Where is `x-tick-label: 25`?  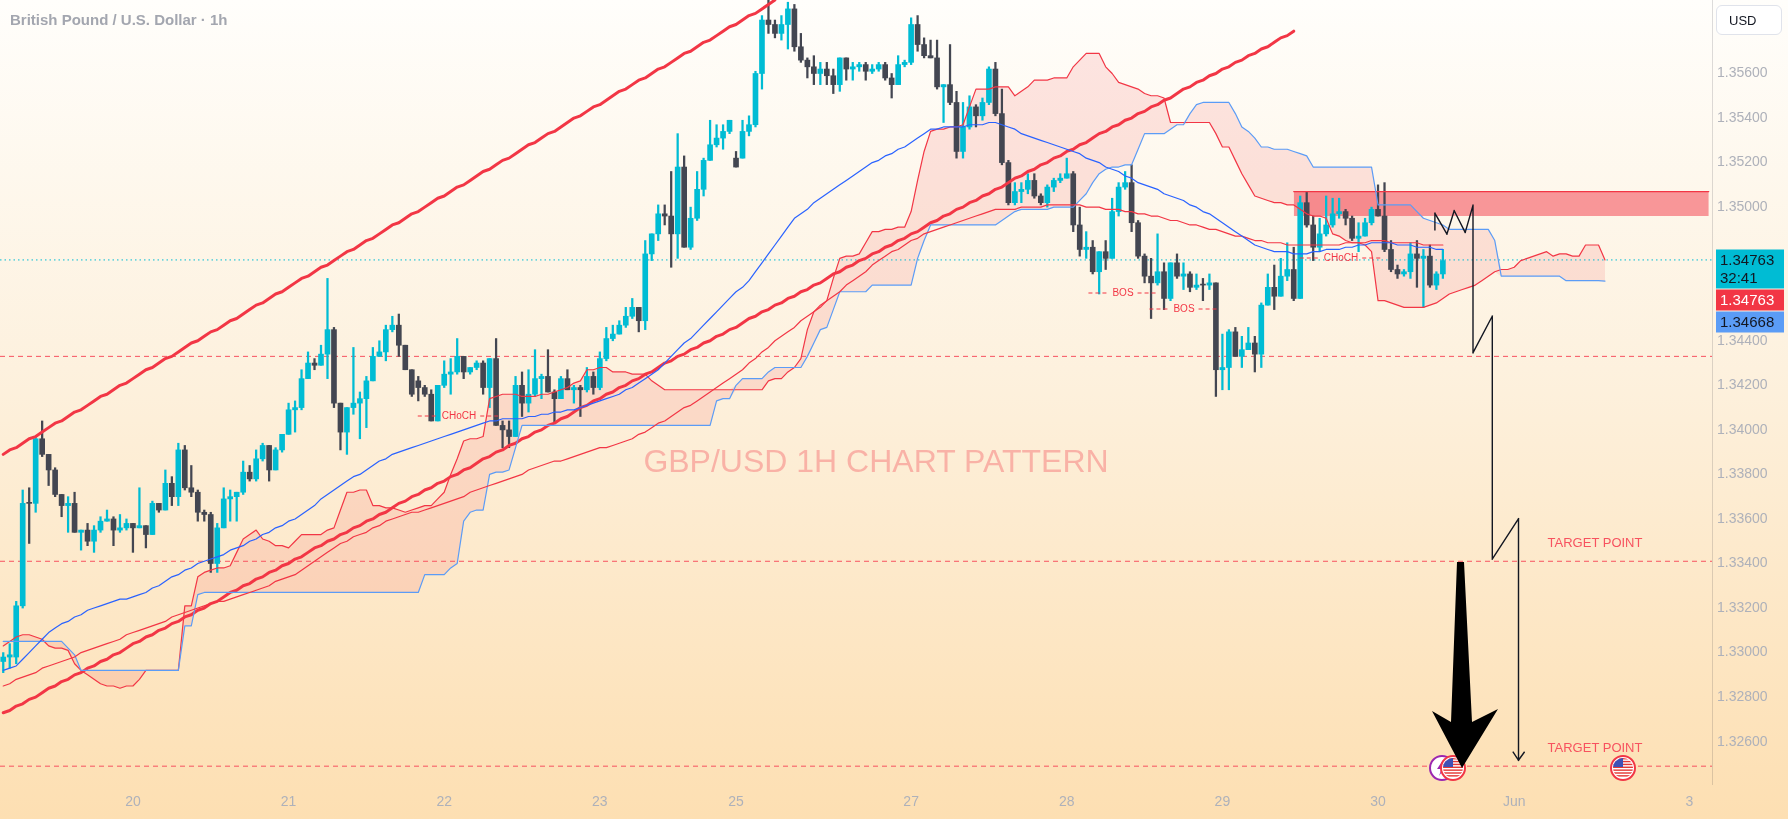
x-tick-label: 25 is located at coordinates (736, 801).